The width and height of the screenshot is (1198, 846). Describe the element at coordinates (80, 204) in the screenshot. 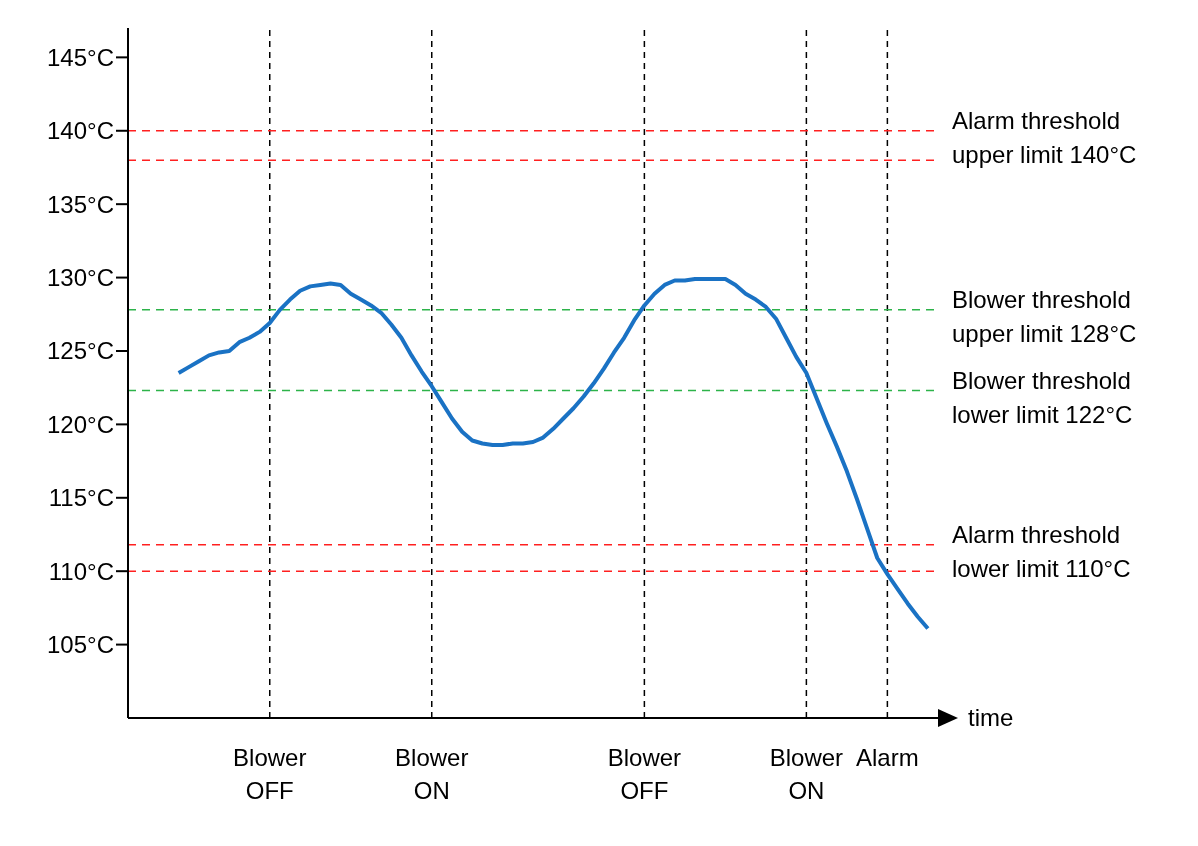

I see `y-tick-label: 135°C` at that location.